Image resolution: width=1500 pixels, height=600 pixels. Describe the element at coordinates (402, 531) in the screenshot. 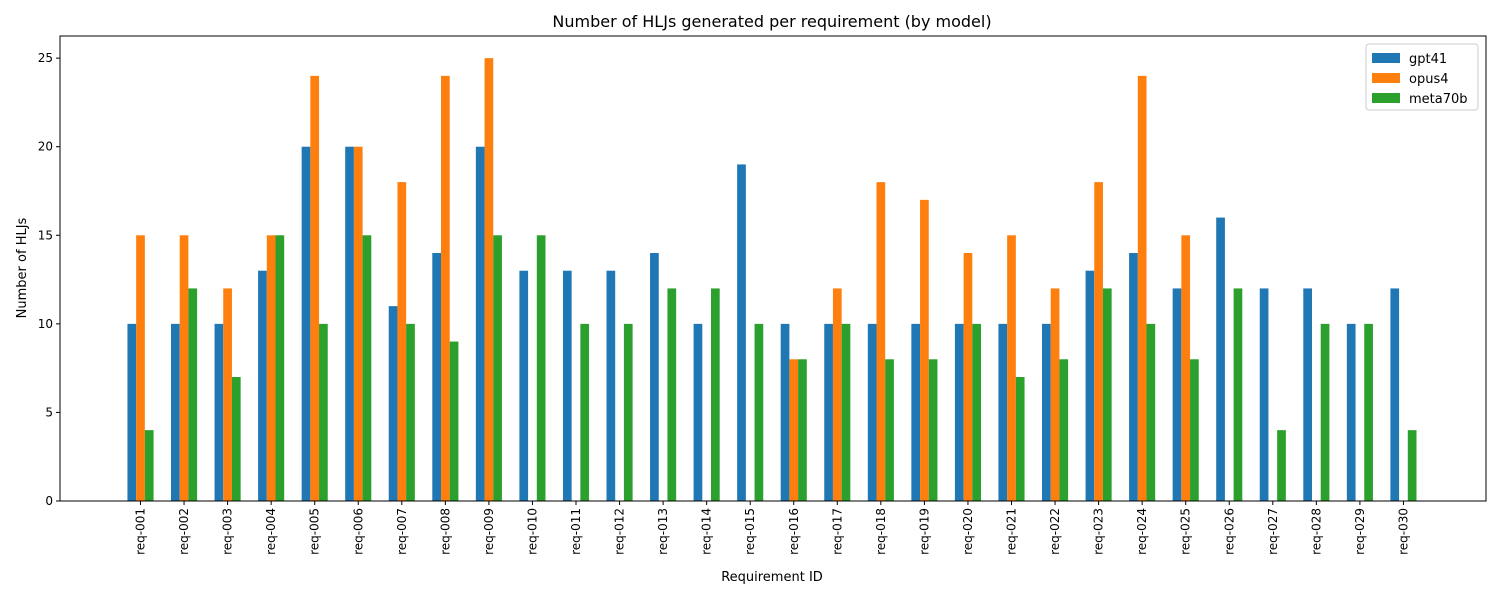

I see `x-tick-label: req-007` at that location.